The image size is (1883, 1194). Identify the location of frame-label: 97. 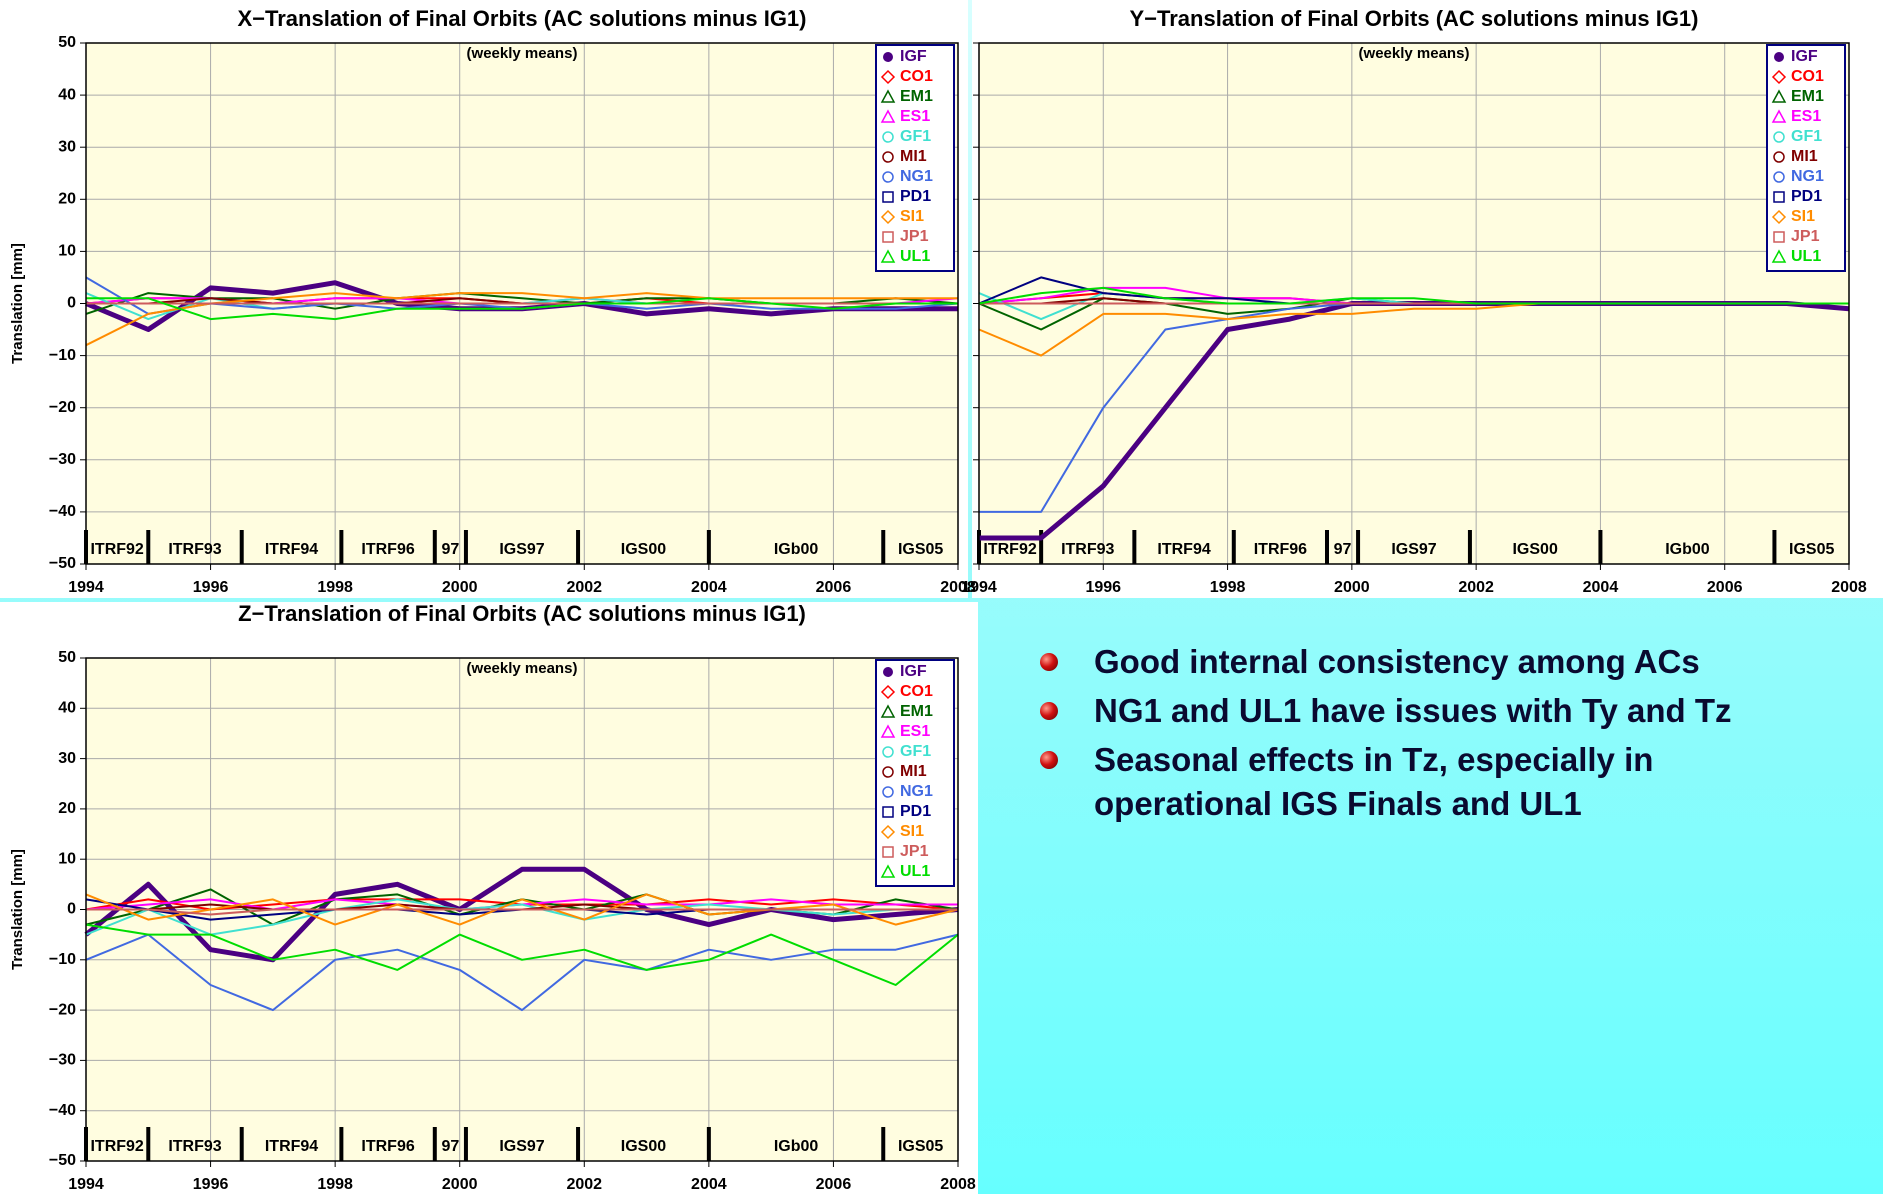
(1343, 549).